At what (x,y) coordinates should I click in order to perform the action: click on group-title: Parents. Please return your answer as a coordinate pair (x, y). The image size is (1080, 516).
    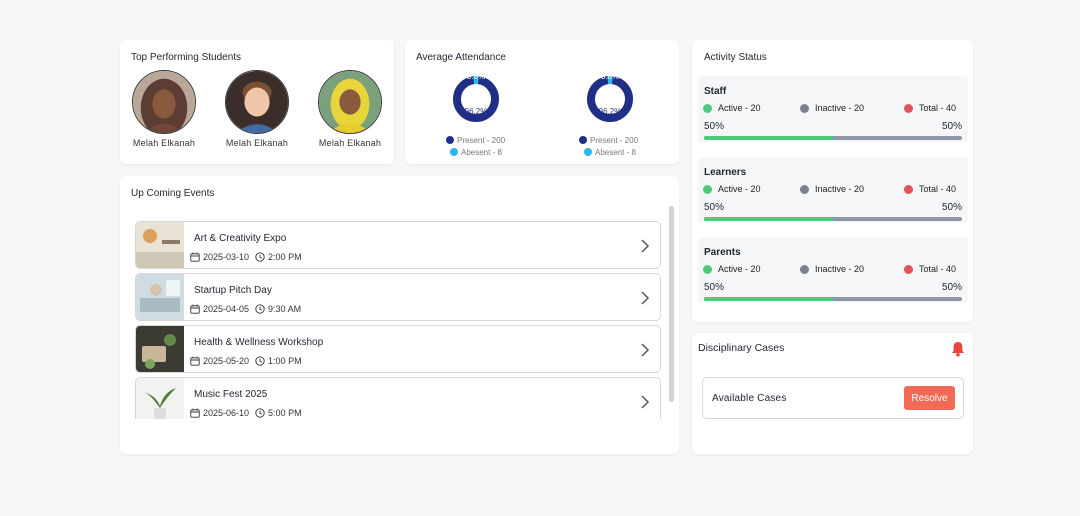
    Looking at the image, I should click on (722, 252).